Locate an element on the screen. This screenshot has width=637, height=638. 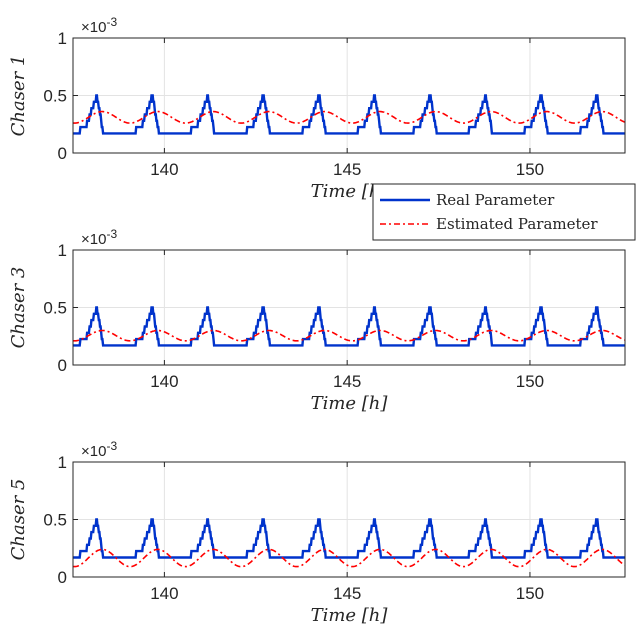
legend-box is located at coordinates (504, 212).